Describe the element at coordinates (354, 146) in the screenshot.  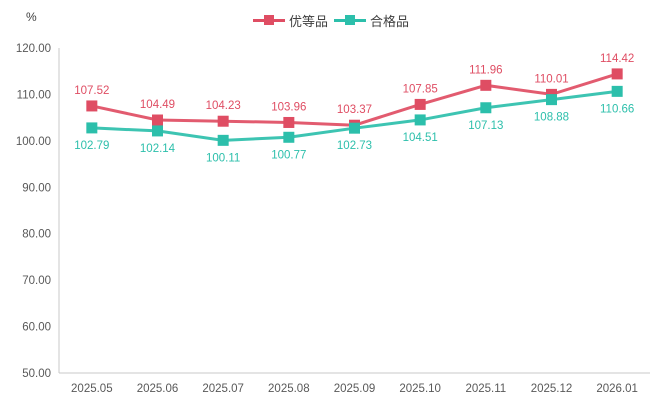
I see `data-point-label: 102.73` at that location.